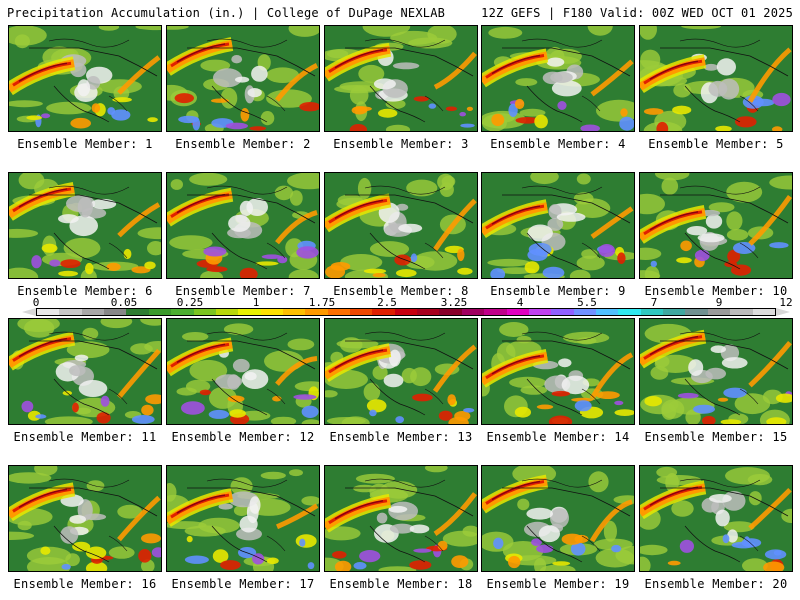  What do you see at coordinates (256, 302) in the screenshot?
I see `colorbar-tick-label: 1` at bounding box center [256, 302].